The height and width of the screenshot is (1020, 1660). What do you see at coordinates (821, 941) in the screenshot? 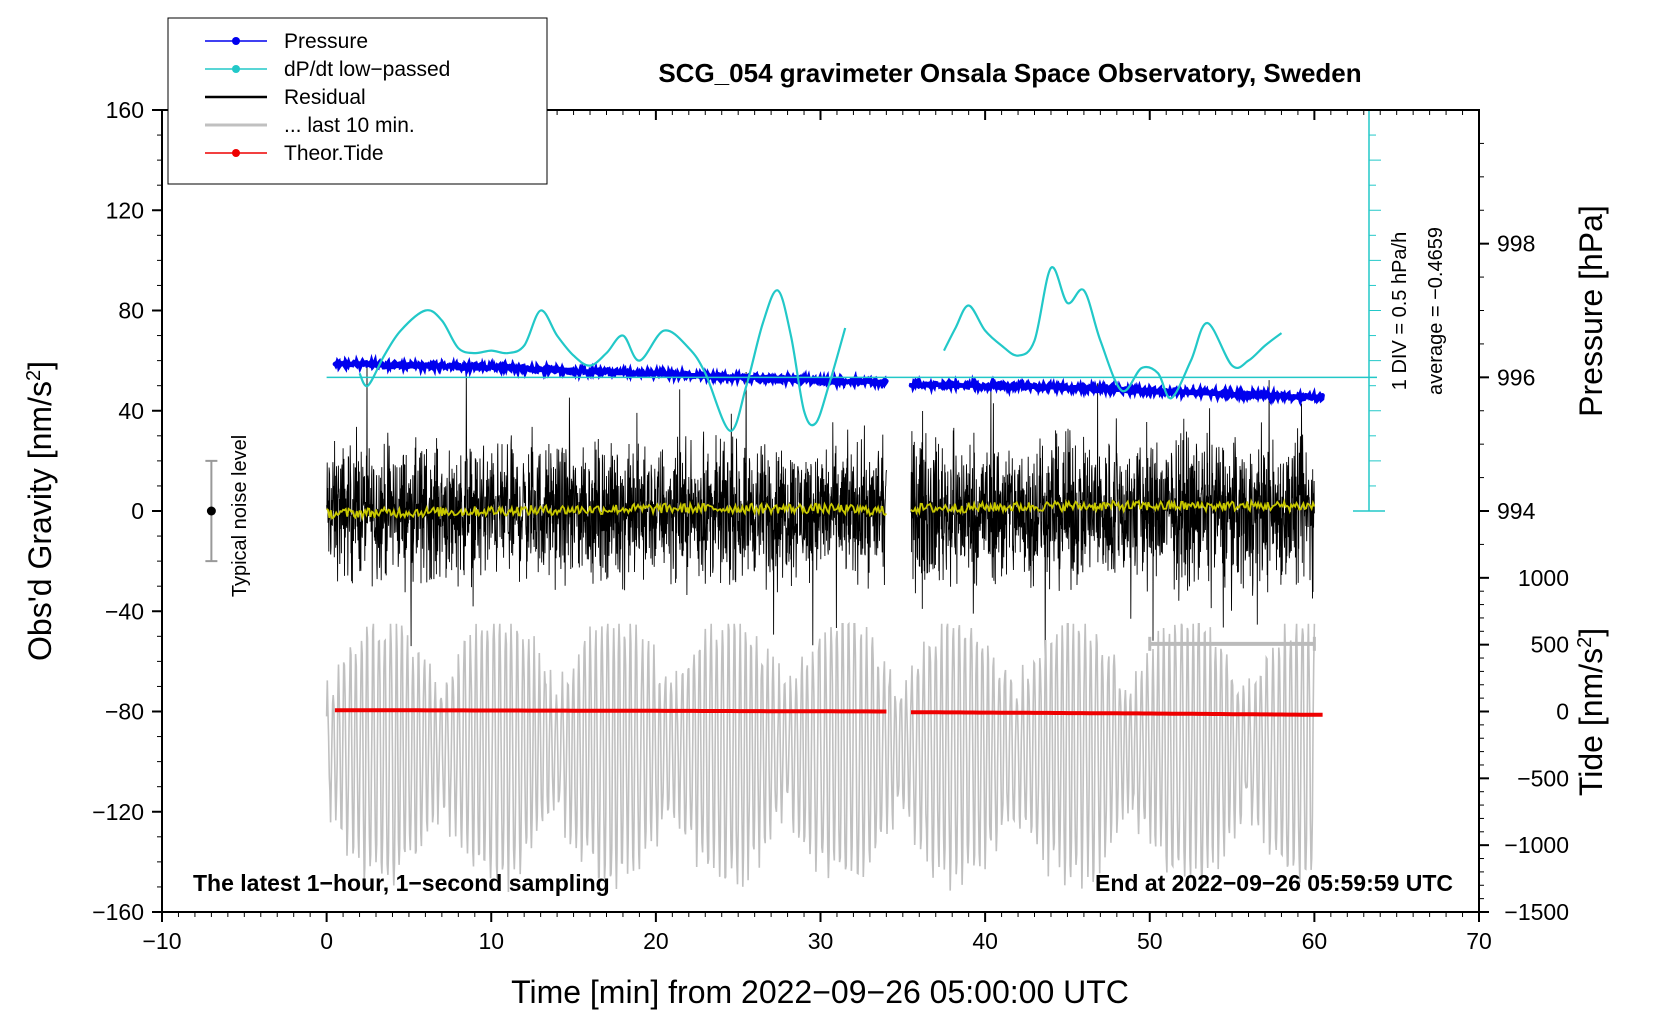
I see `x-tick-label: 30` at bounding box center [821, 941].